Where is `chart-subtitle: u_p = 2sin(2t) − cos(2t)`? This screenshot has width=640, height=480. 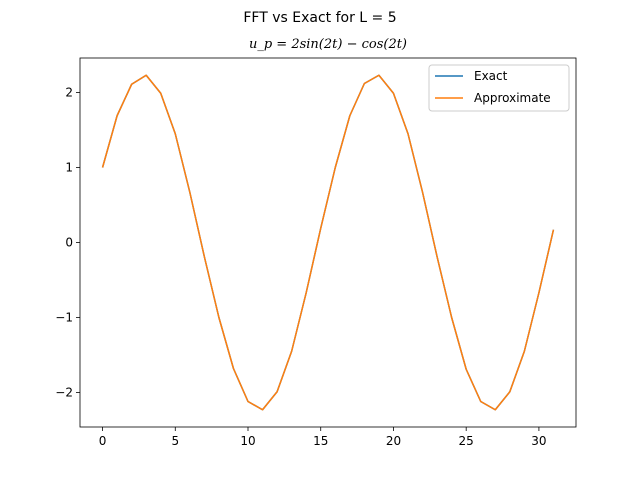
chart-subtitle: u_p = 2sin(2t) − cos(2t) is located at coordinates (328, 44).